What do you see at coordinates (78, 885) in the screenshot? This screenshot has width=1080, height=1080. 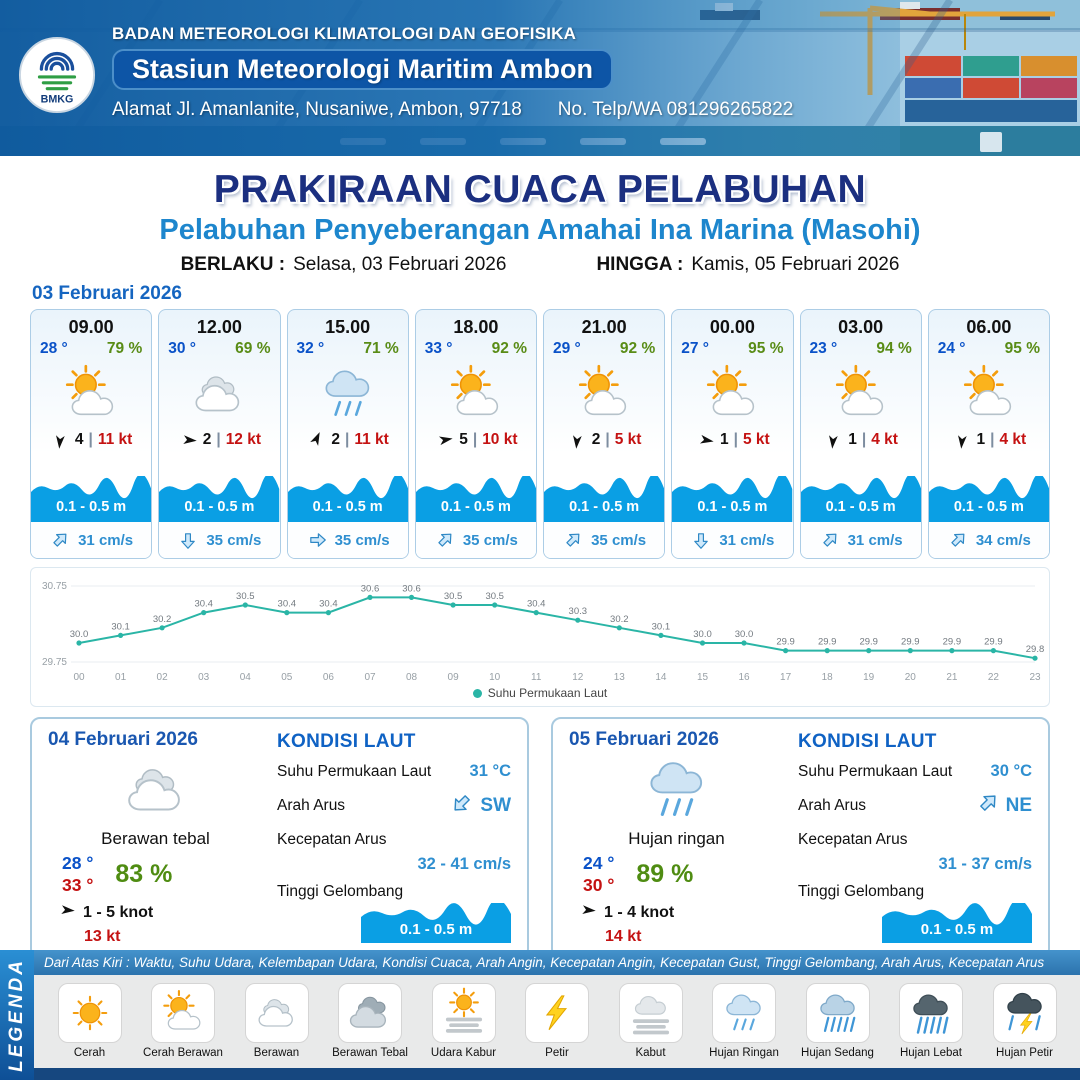 I see `temp-max: 33 °` at bounding box center [78, 885].